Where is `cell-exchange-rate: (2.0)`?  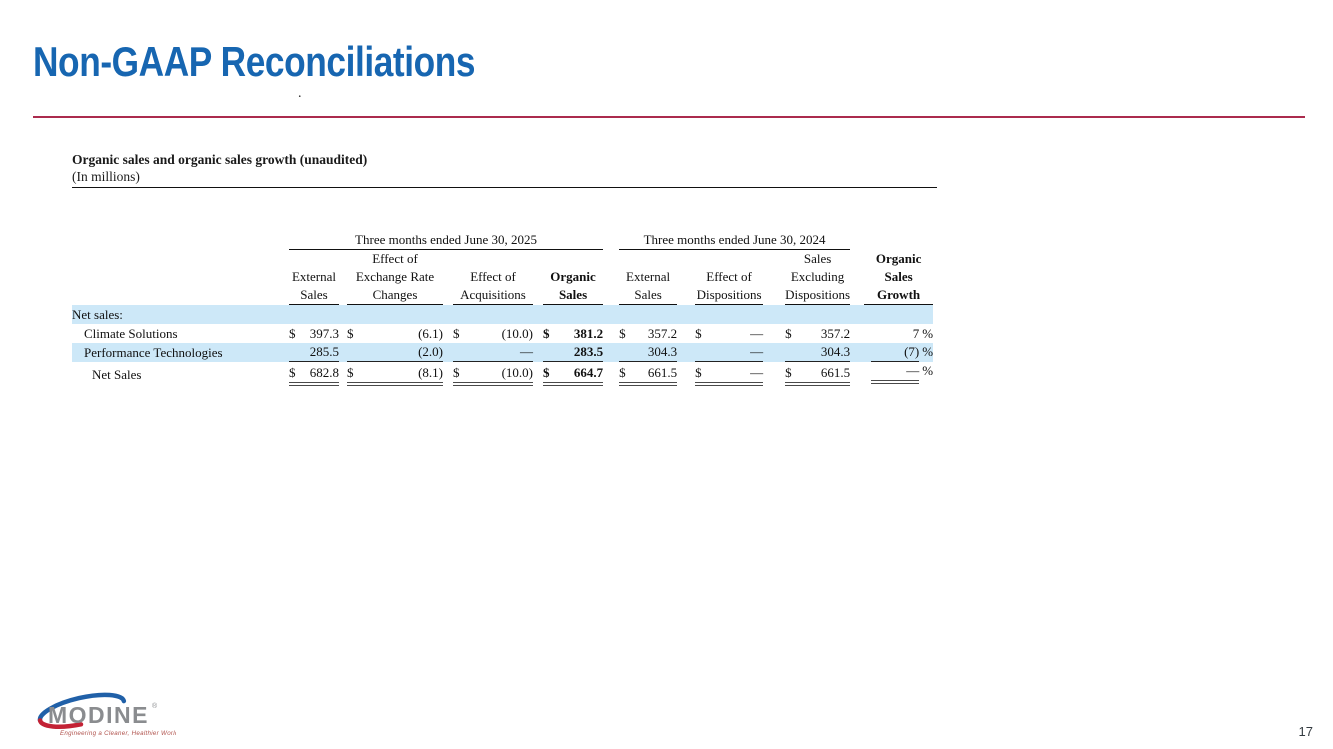 cell-exchange-rate: (2.0) is located at coordinates (395, 352).